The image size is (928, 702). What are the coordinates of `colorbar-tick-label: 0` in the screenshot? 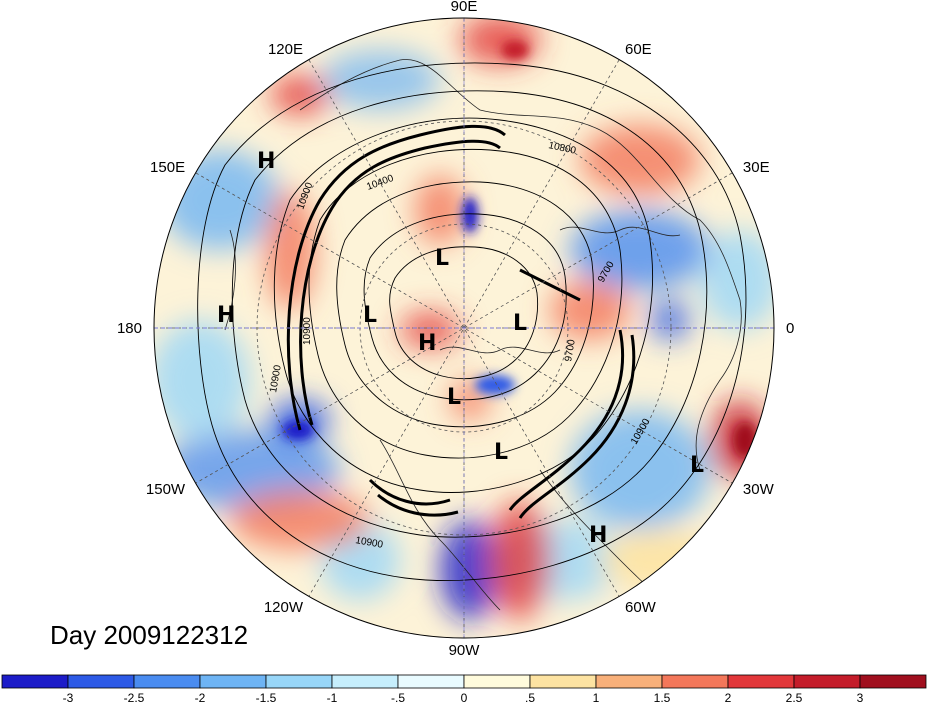 It's located at (464, 696).